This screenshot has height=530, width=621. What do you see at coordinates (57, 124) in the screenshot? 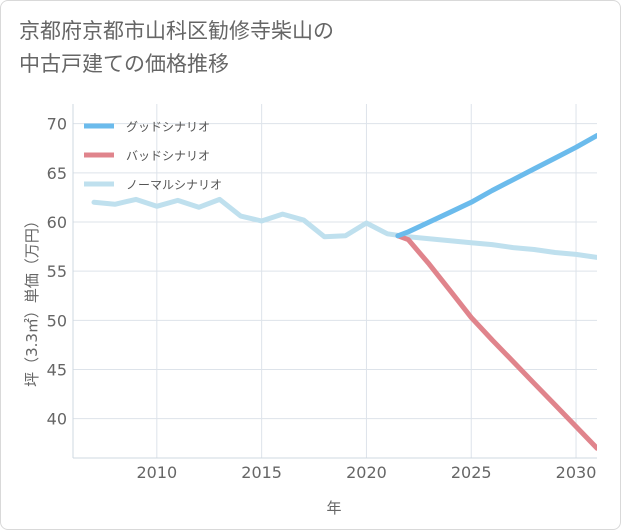
I see `y-tick-label: 70` at bounding box center [57, 124].